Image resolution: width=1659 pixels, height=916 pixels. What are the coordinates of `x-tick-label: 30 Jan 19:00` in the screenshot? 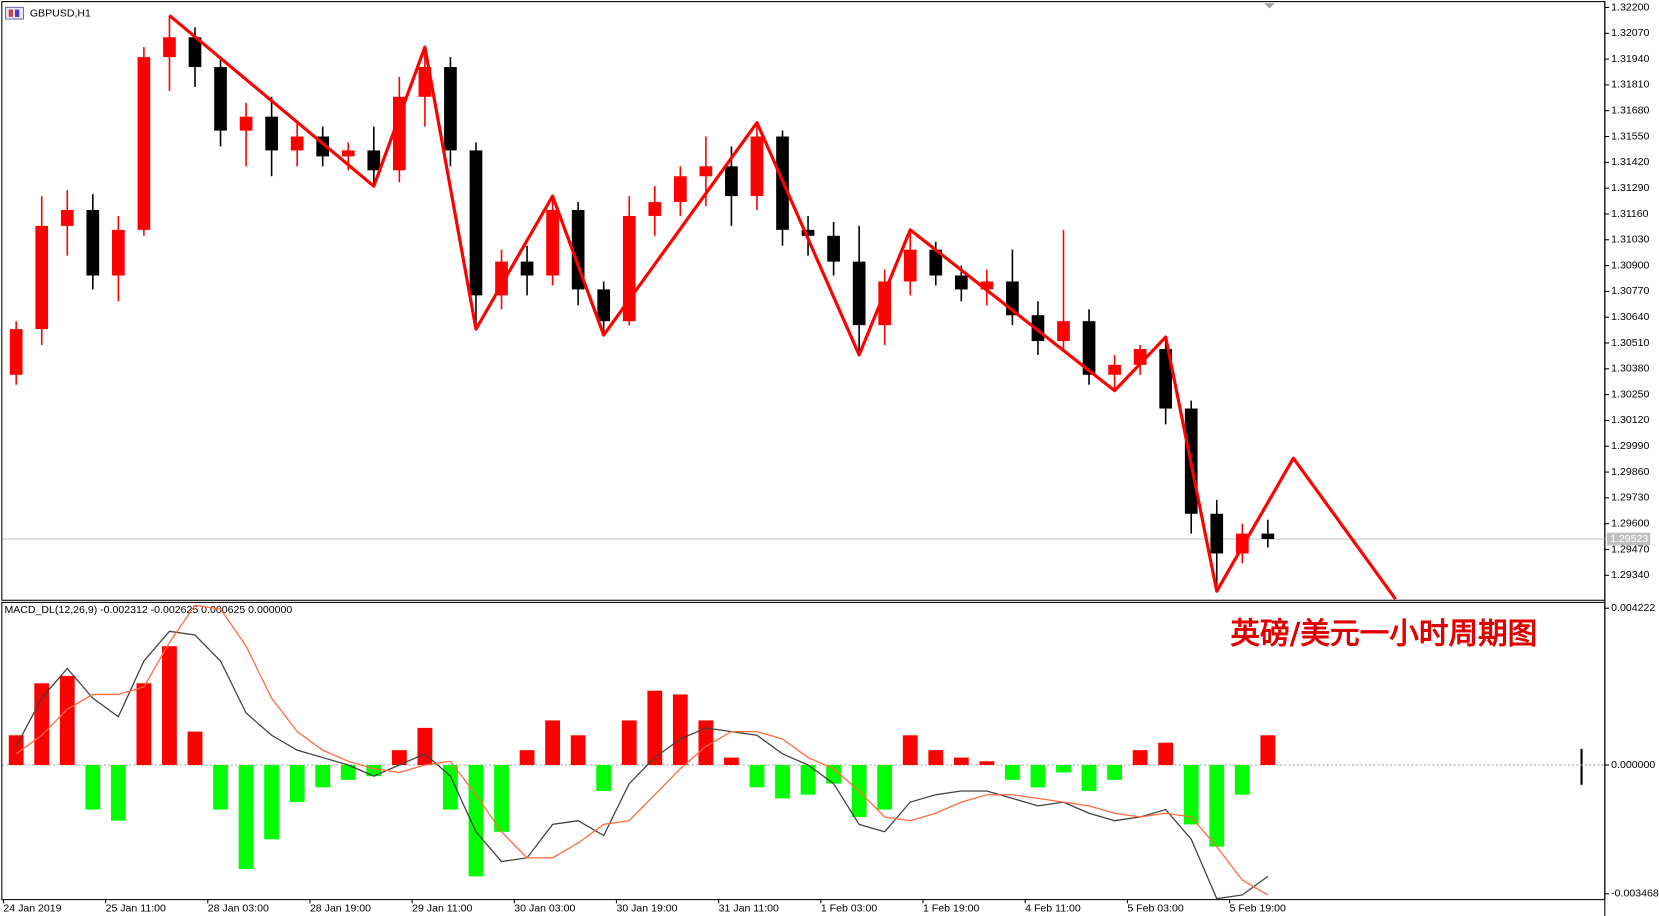 It's located at (646, 908).